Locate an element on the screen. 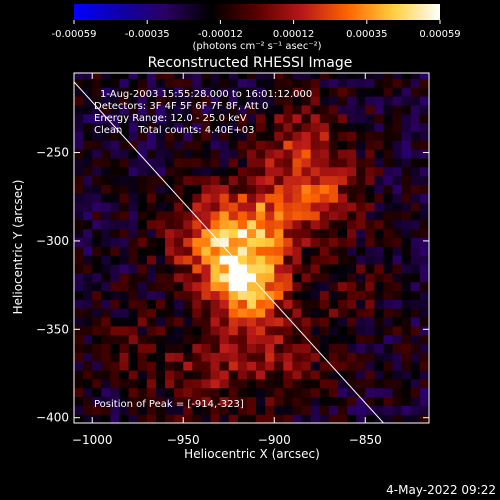 Image resolution: width=500 pixels, height=500 pixels. colorbar-gradient is located at coordinates (257, 12).